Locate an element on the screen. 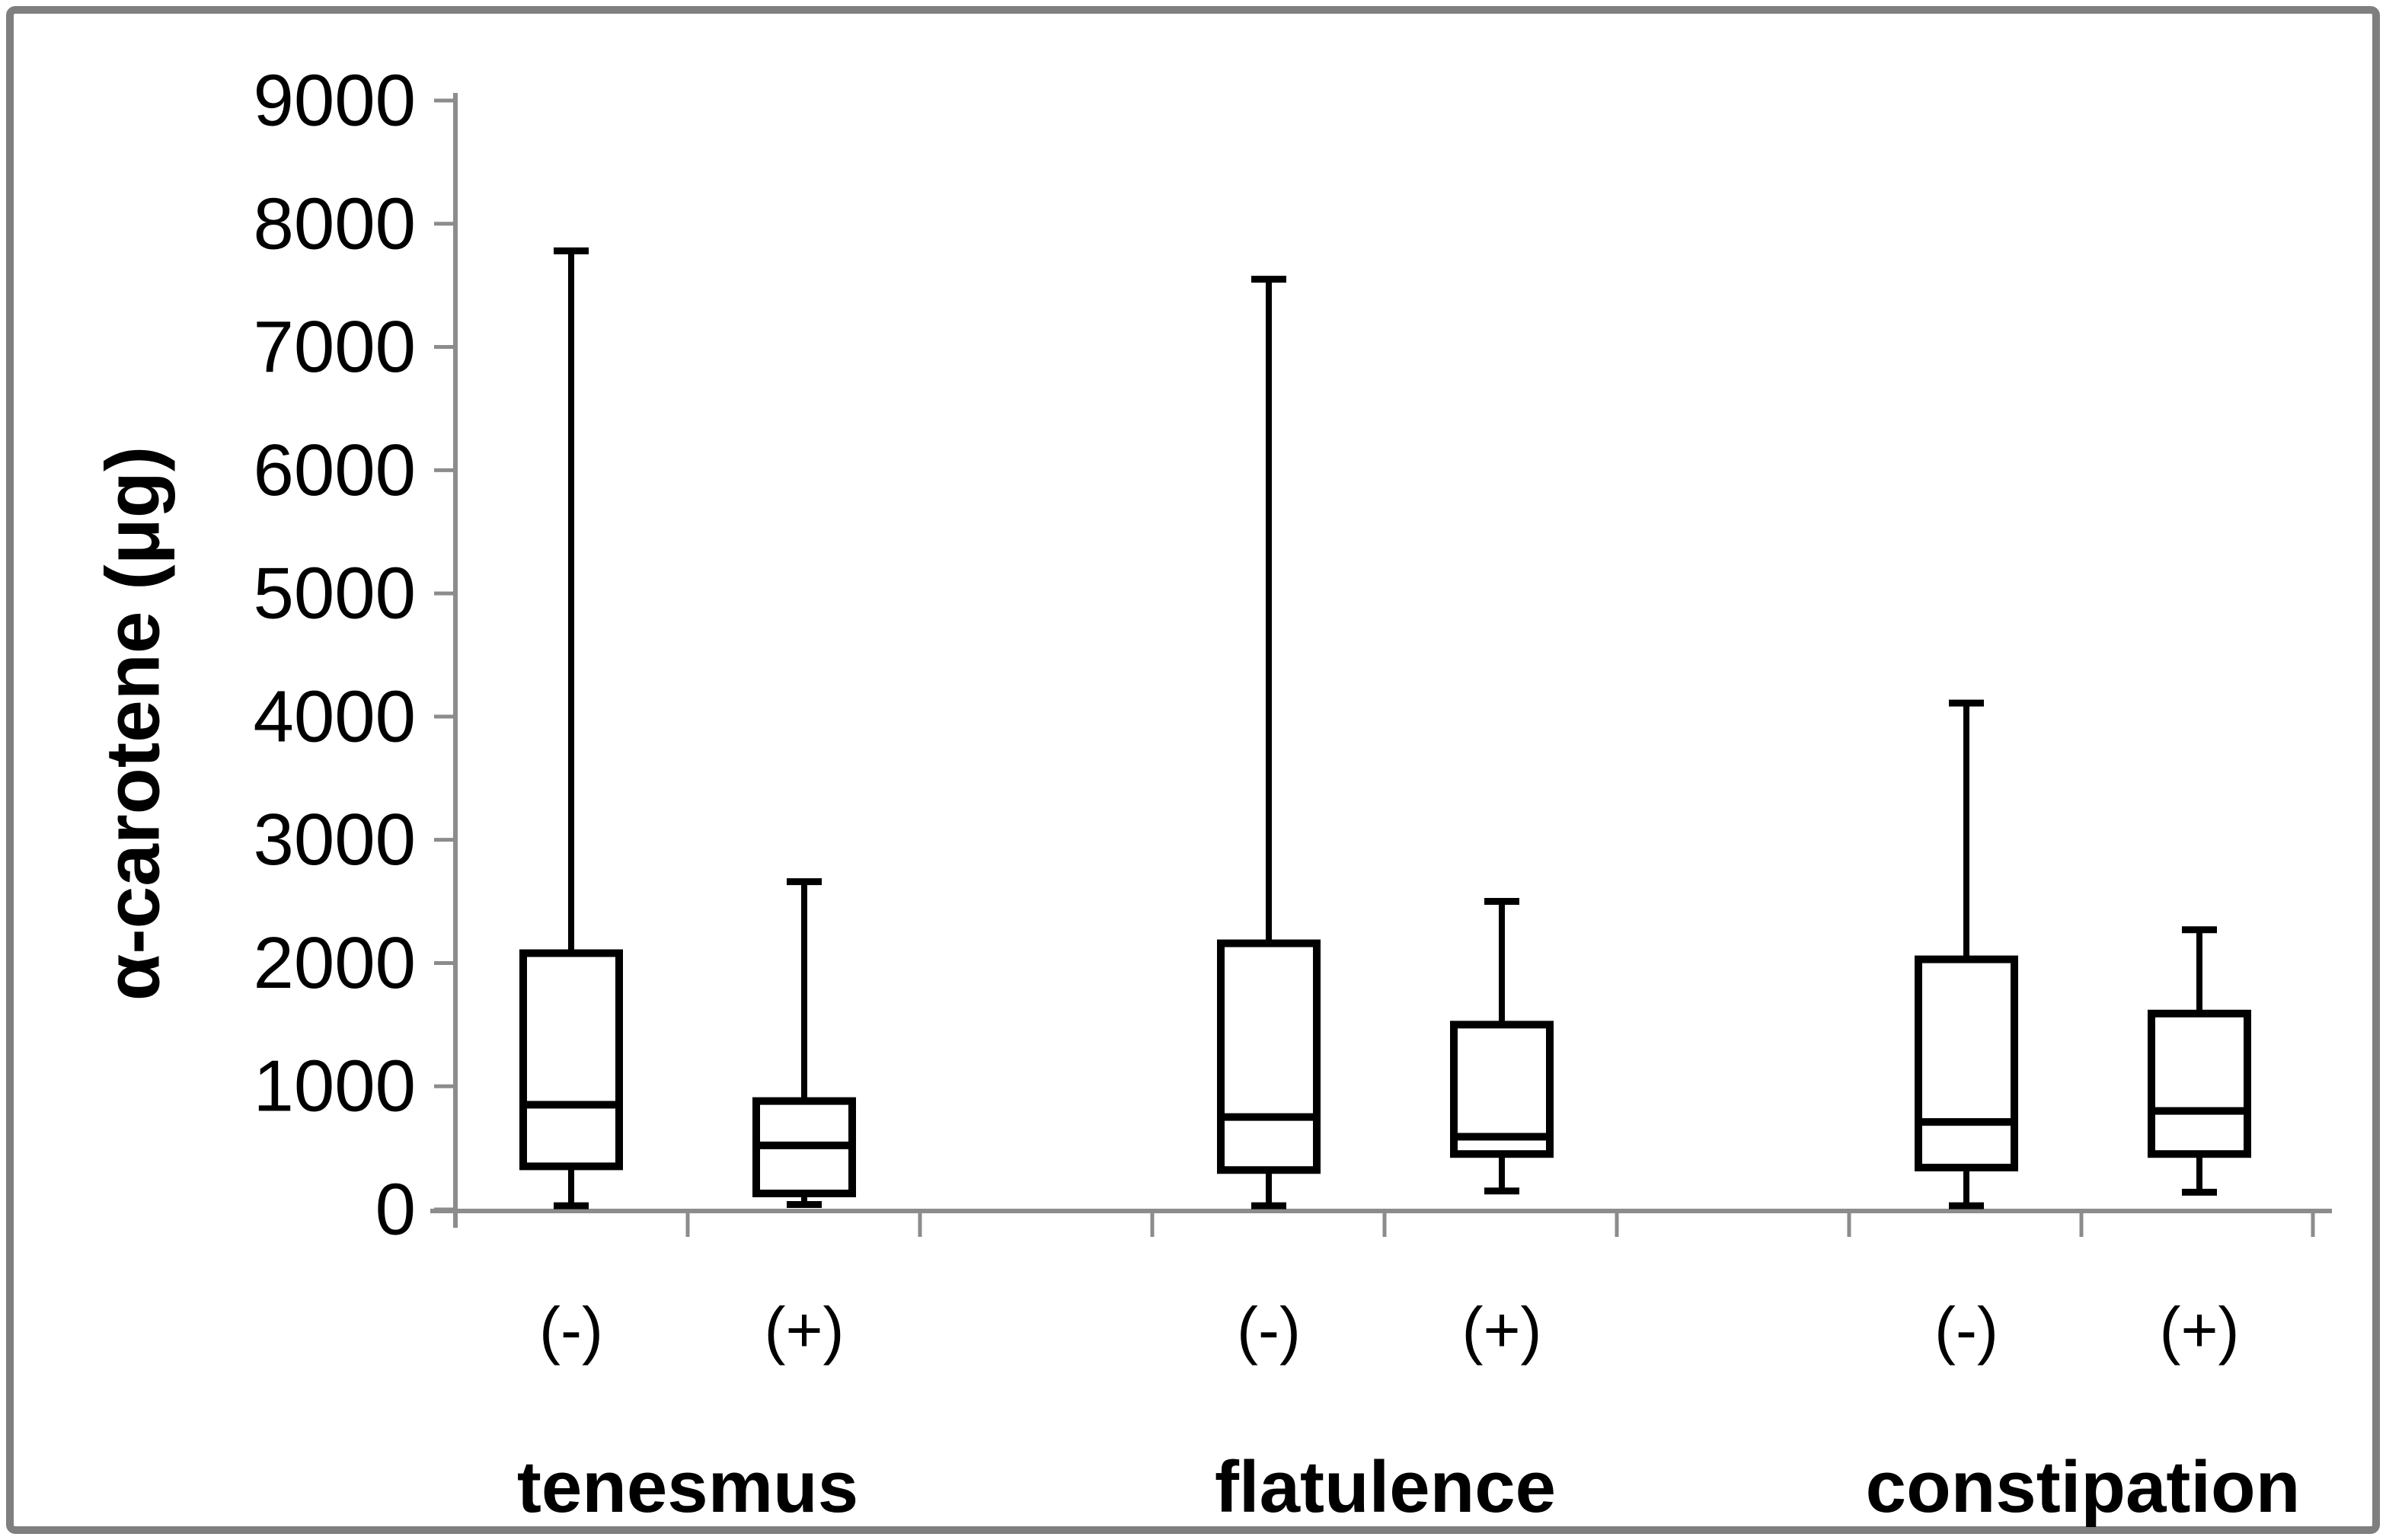 This screenshot has height=1540, width=2386. y-tick-label: 2000 is located at coordinates (334, 963).